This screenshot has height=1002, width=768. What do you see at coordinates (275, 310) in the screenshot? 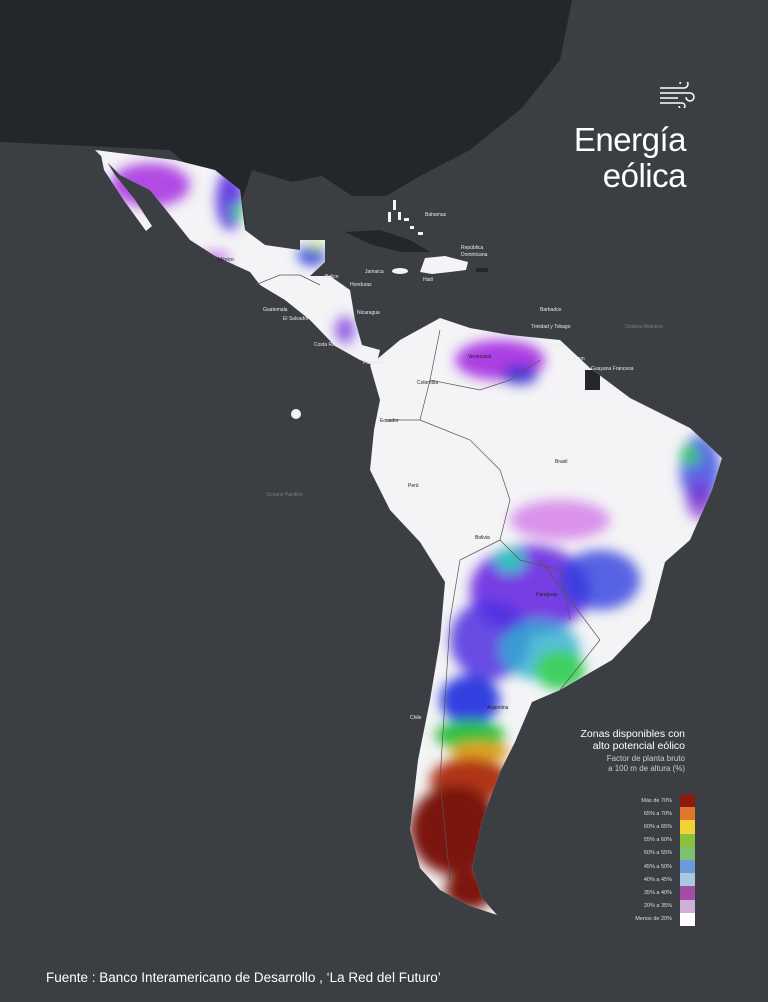
I see `label-guatemala: Guatemala` at bounding box center [275, 310].